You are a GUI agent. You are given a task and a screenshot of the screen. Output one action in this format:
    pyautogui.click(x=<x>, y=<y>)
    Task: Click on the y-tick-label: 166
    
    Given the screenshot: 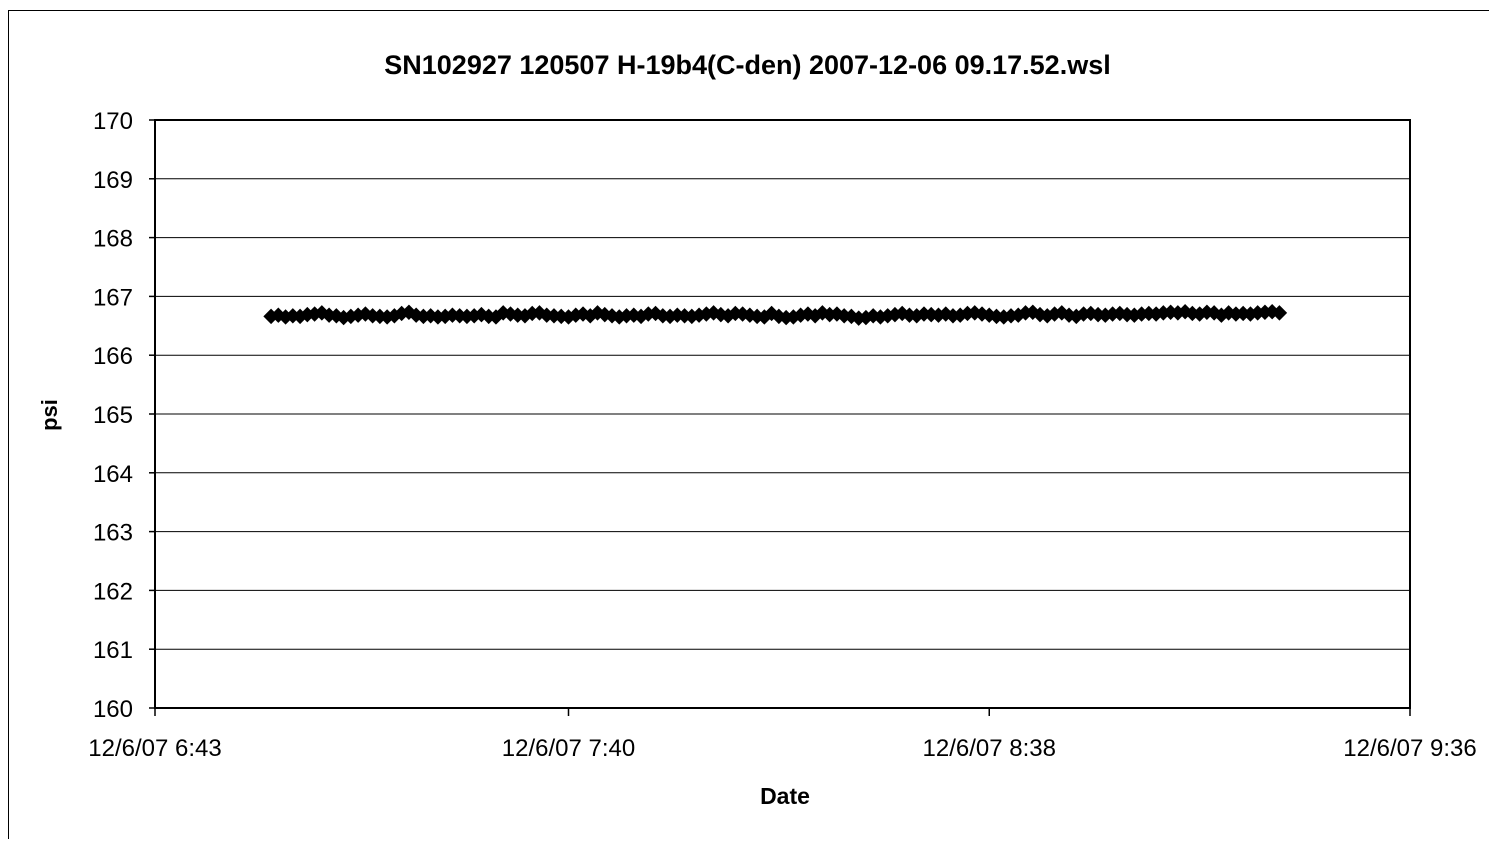 What is the action you would take?
    pyautogui.click(x=113, y=356)
    